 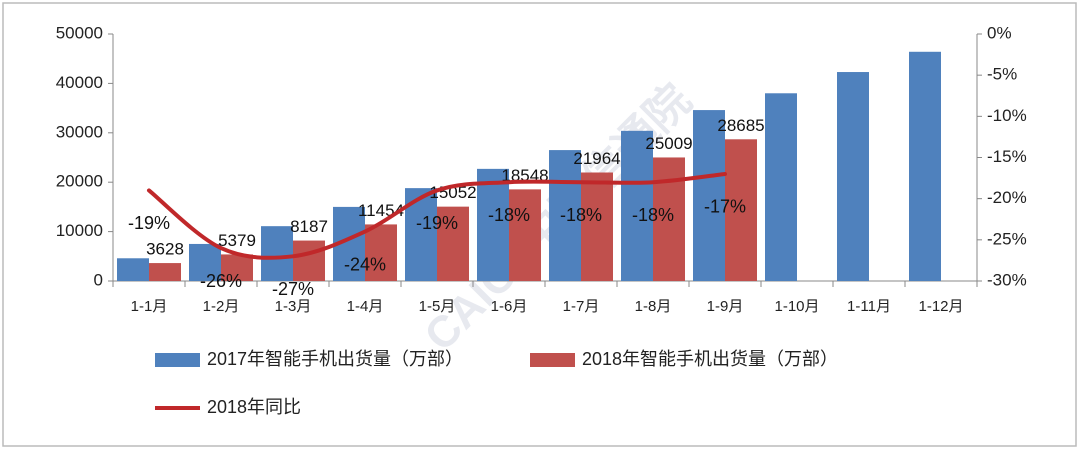 What do you see at coordinates (293, 289) in the screenshot?
I see `data-label: -27%` at bounding box center [293, 289].